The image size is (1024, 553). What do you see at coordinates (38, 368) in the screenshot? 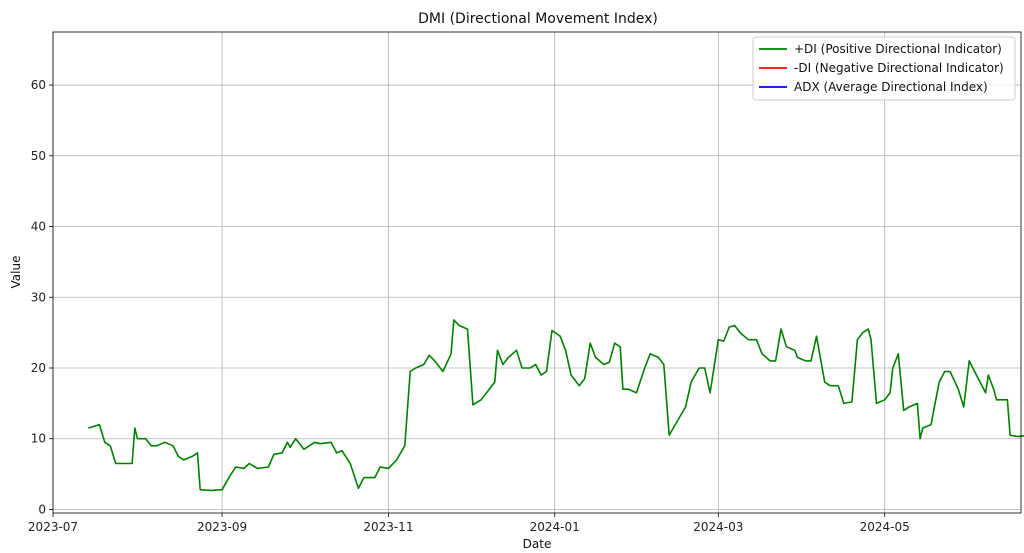
I see `y-tick-label: 20` at bounding box center [38, 368].